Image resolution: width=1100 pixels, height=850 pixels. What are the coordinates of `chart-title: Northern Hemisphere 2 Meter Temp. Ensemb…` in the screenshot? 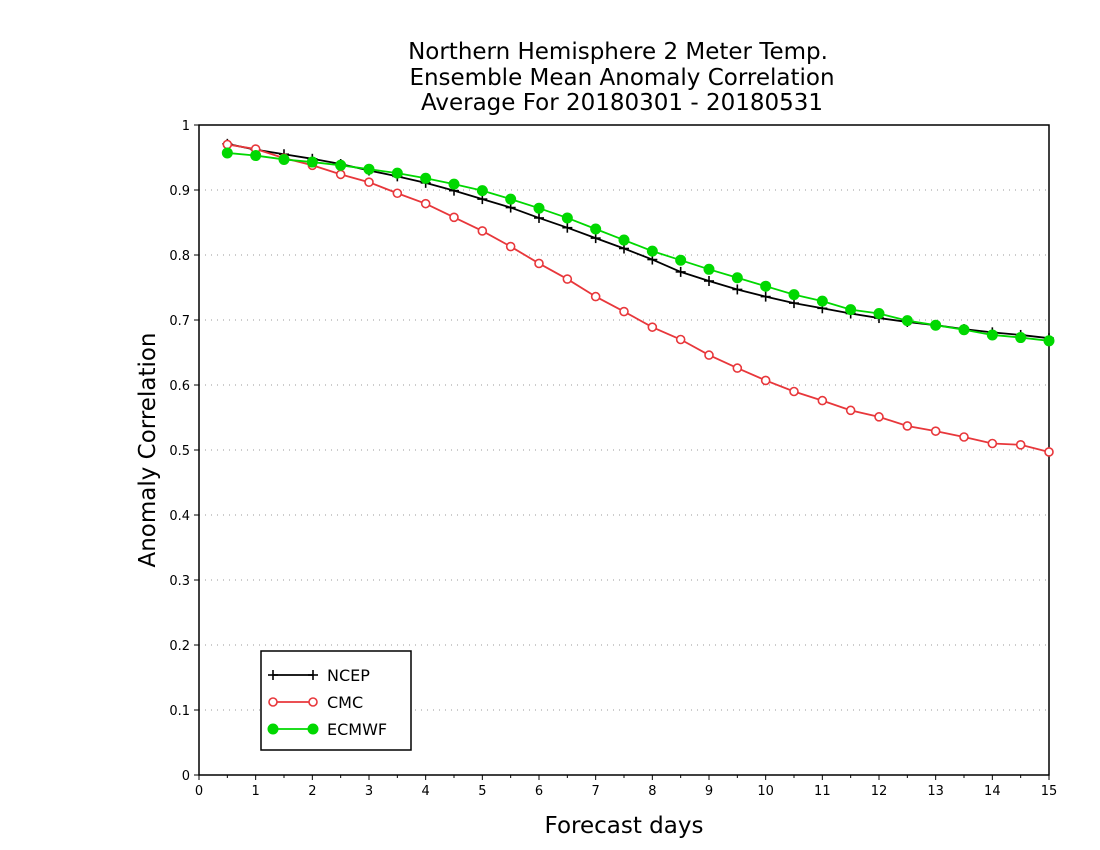 It's located at (621, 77).